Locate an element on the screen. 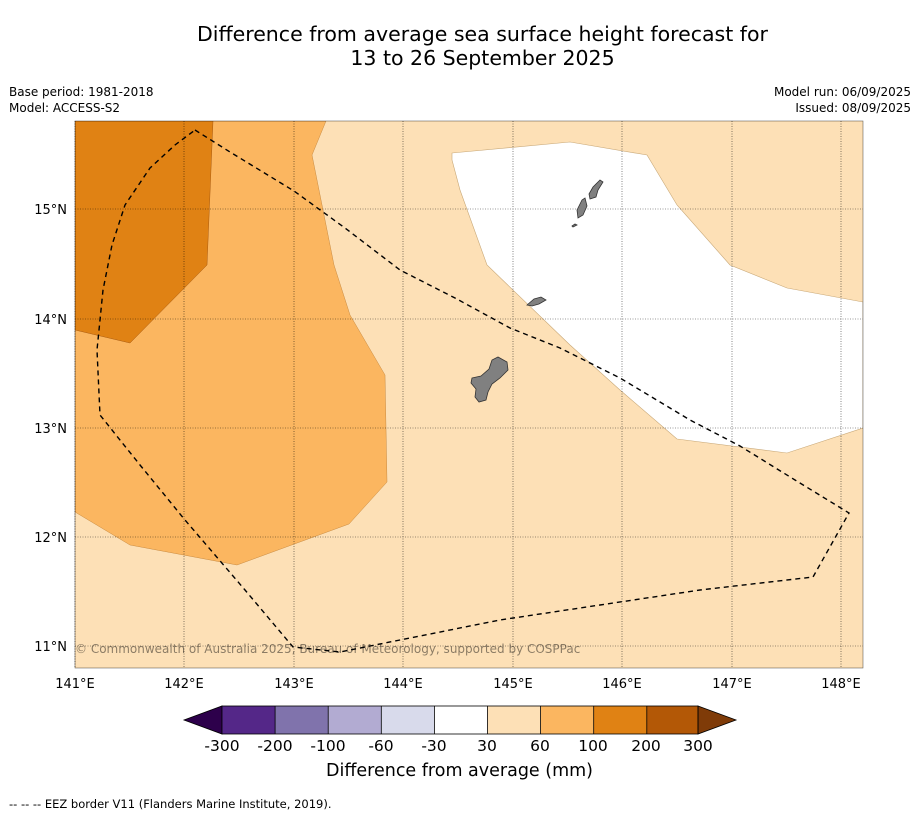 The image size is (919, 816). colorbar-tick-label: -200 is located at coordinates (275, 746).